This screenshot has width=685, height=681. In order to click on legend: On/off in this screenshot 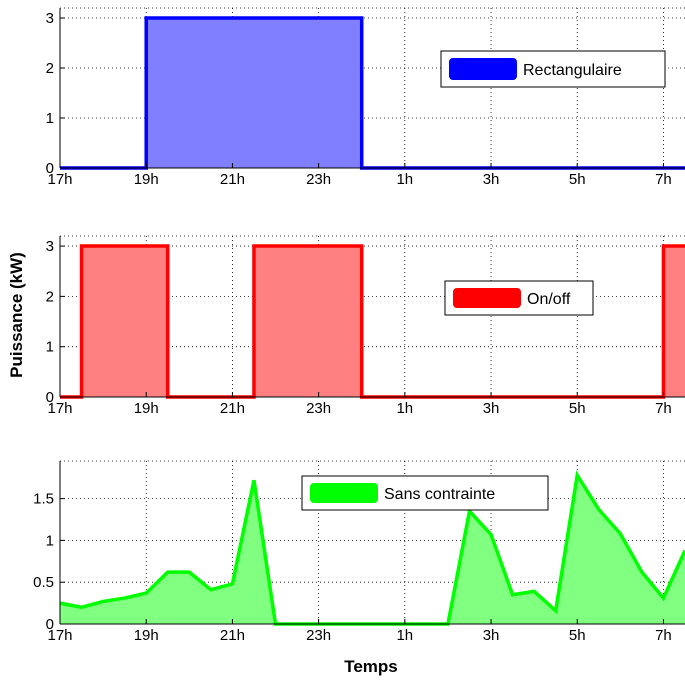, I will do `click(519, 298)`.